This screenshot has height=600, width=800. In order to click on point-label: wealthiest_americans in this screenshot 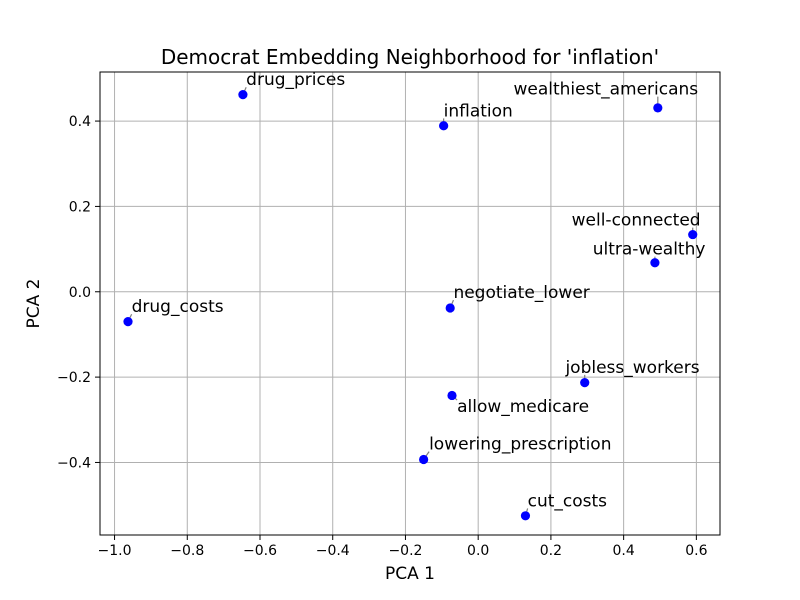, I will do `click(605, 90)`.